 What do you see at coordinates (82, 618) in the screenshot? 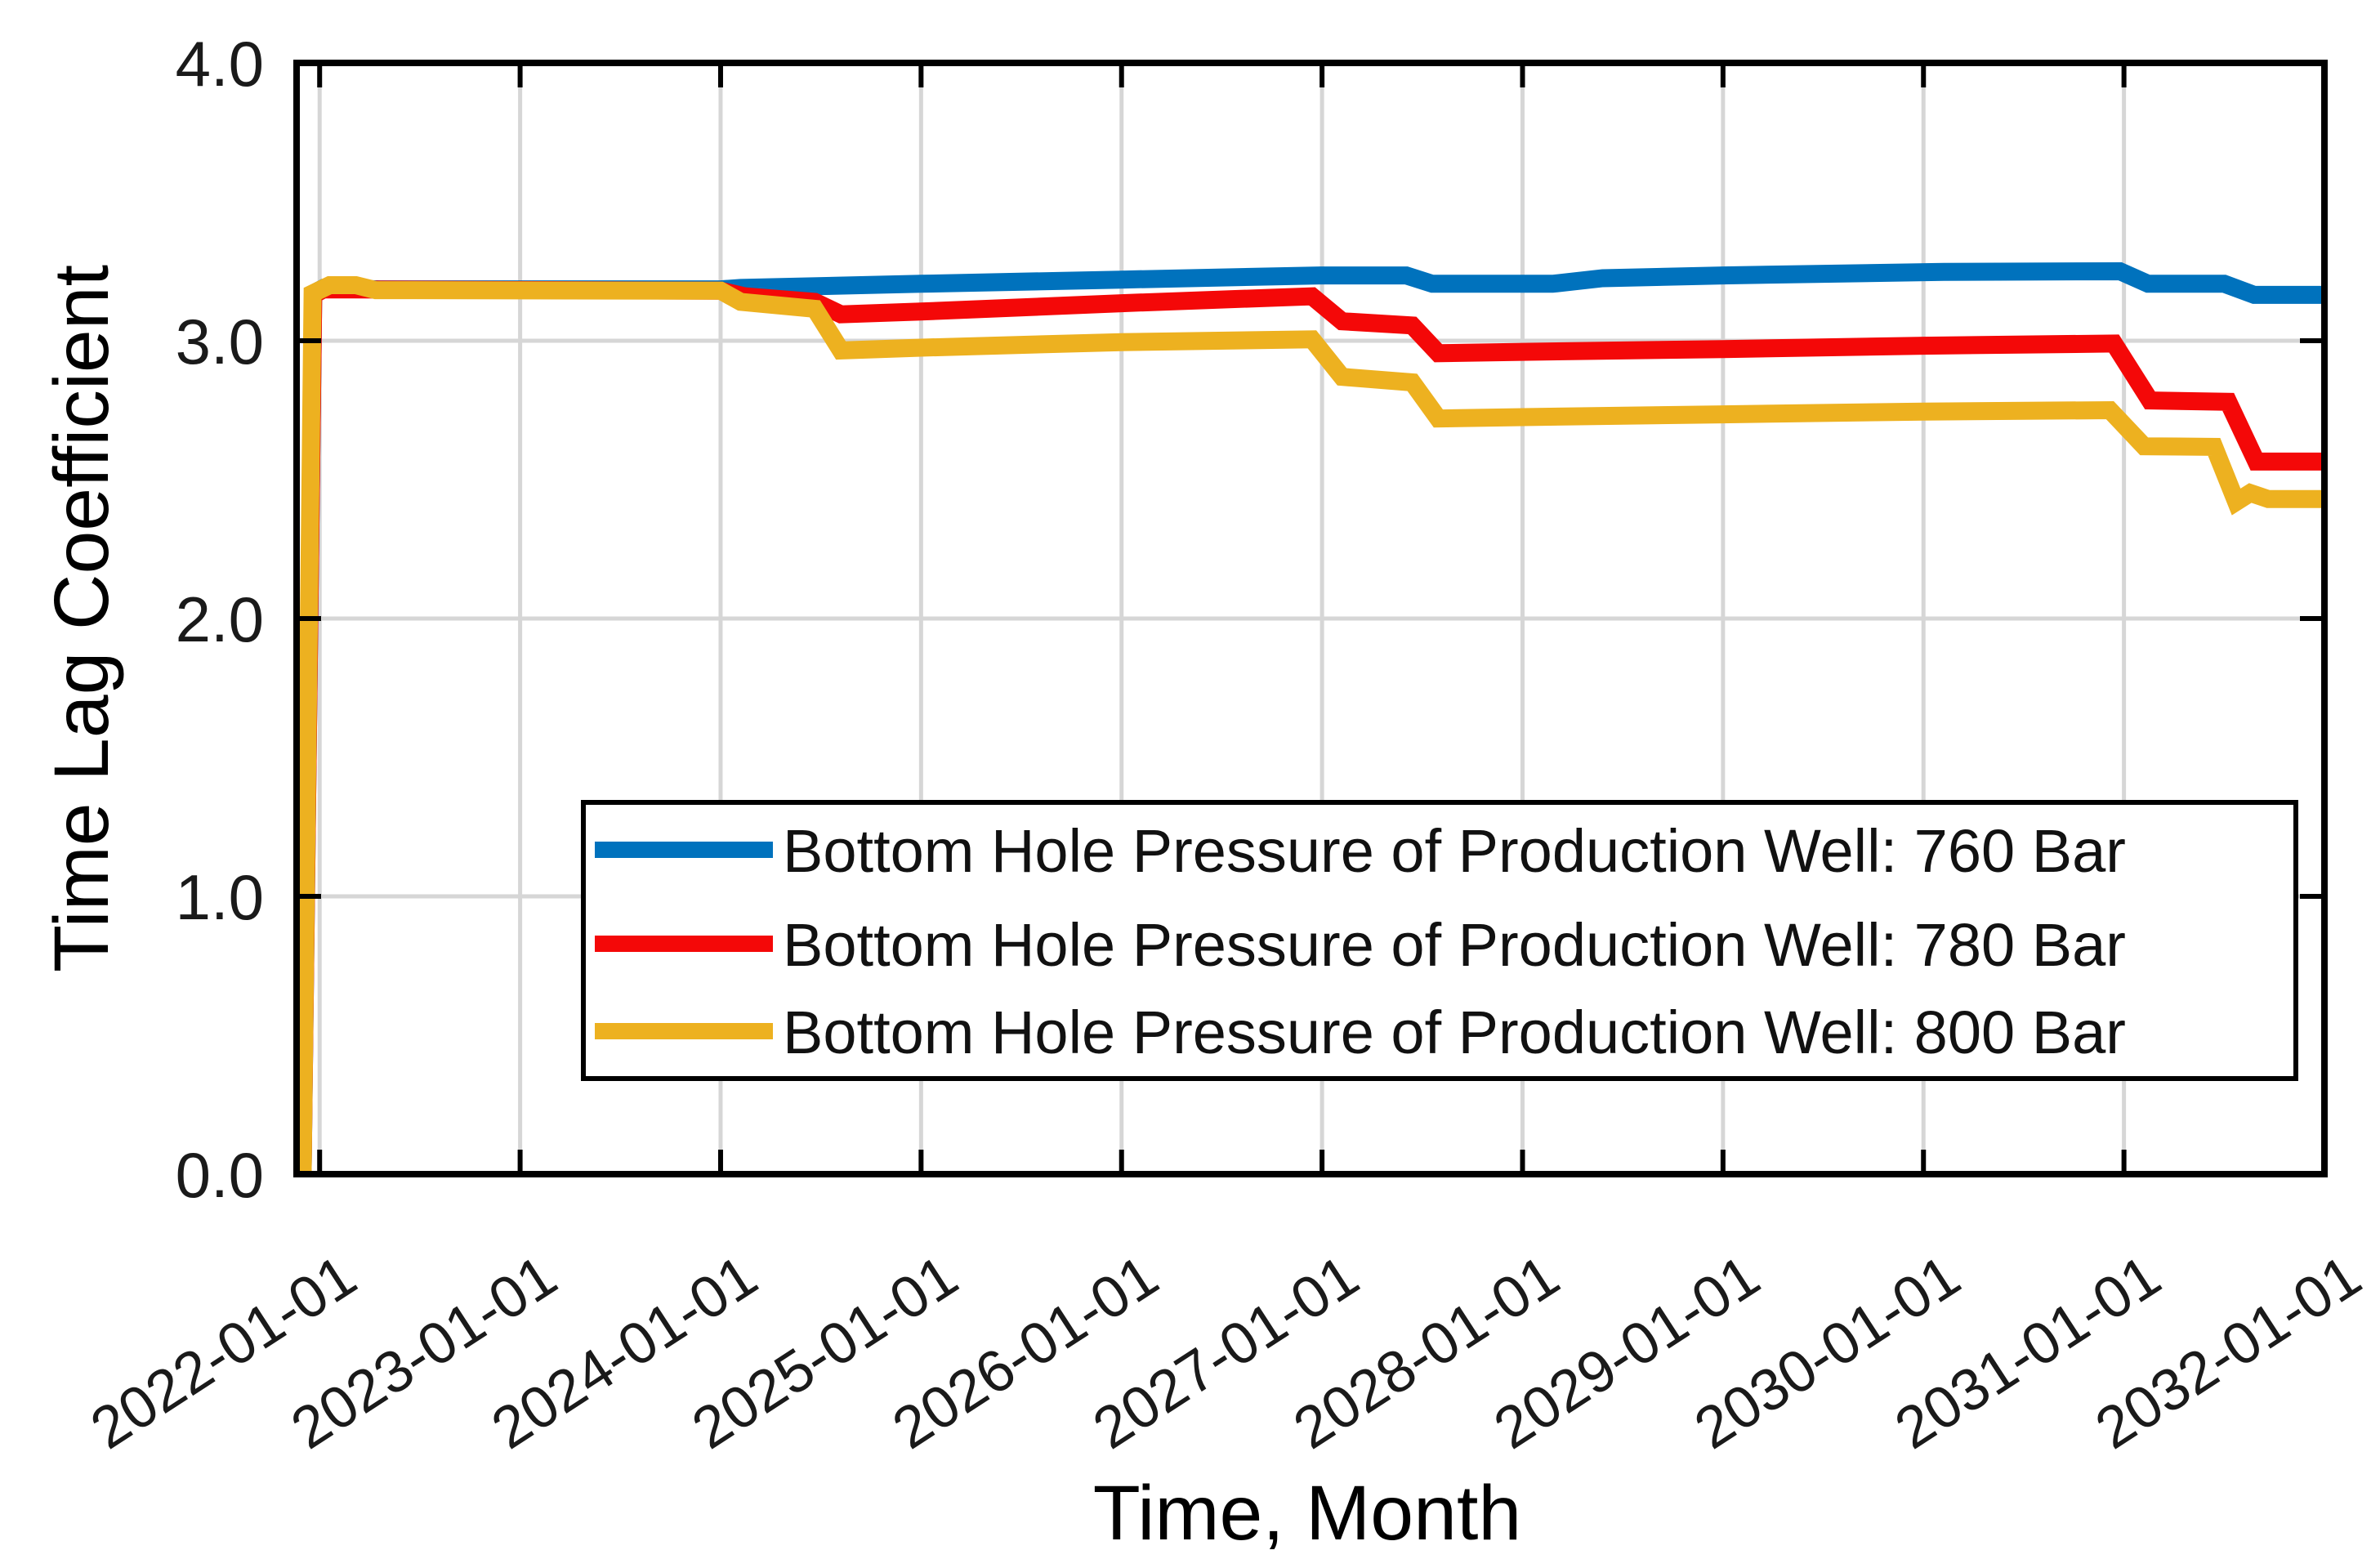
I see `y-axis-label: Time Lag Coefficient` at bounding box center [82, 618].